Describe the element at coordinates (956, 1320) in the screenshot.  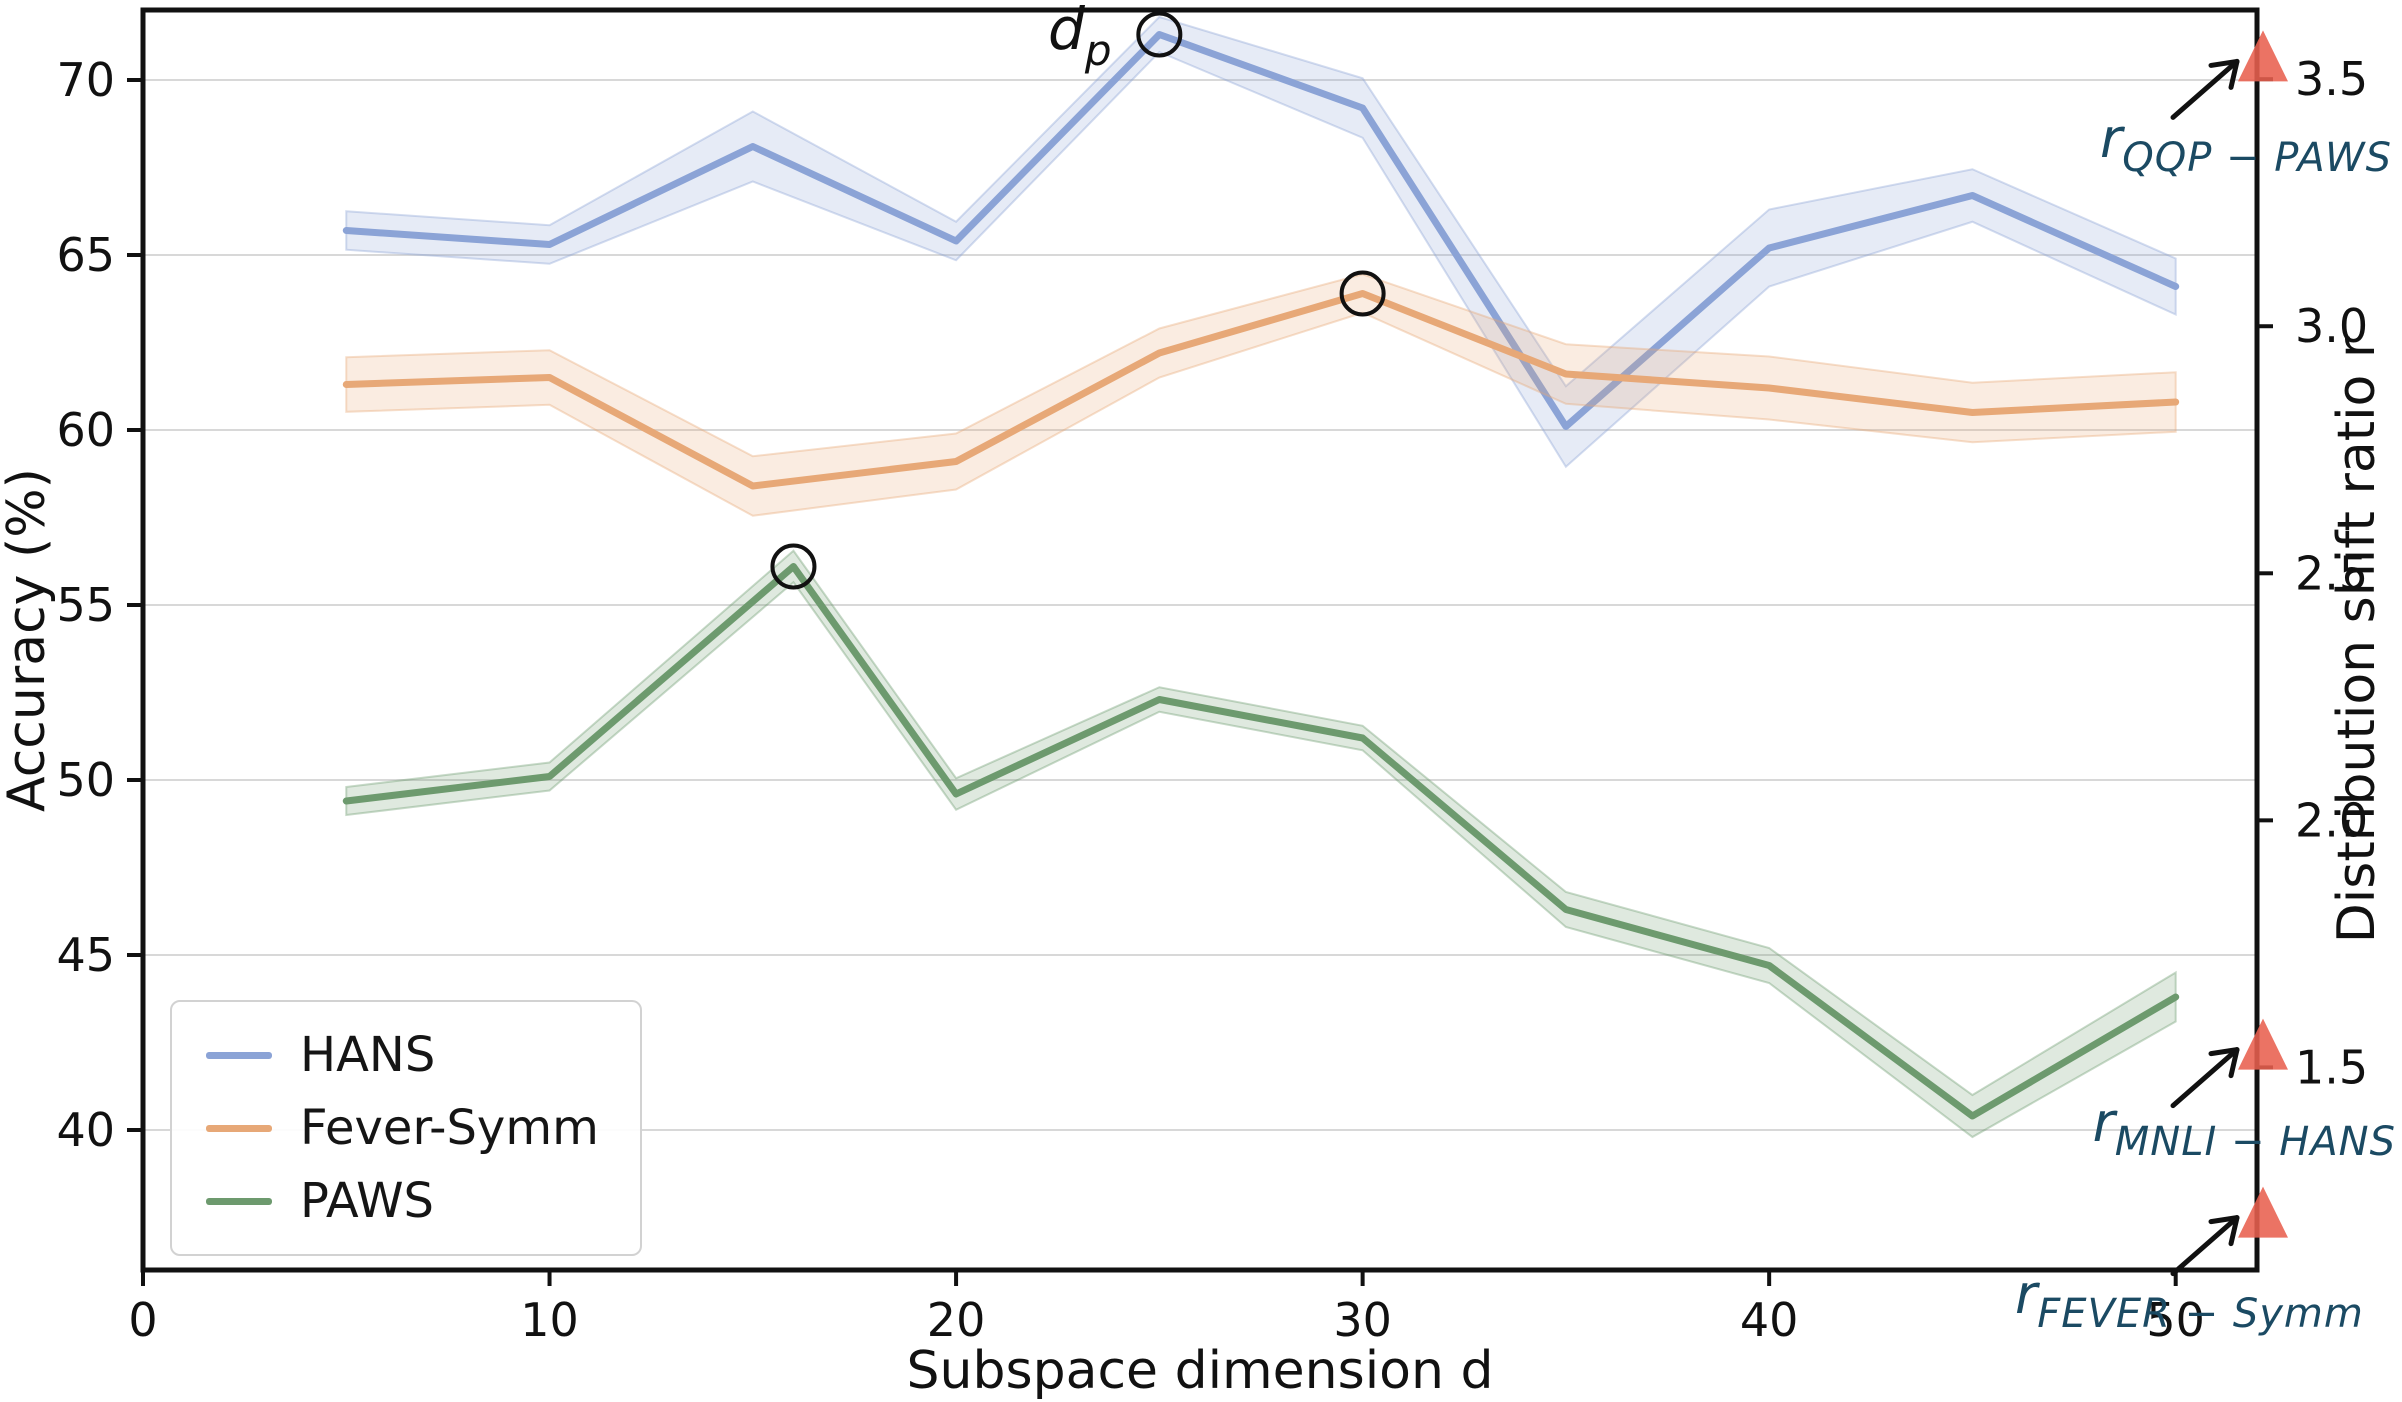
I see `x-tick-label-20: 20` at that location.